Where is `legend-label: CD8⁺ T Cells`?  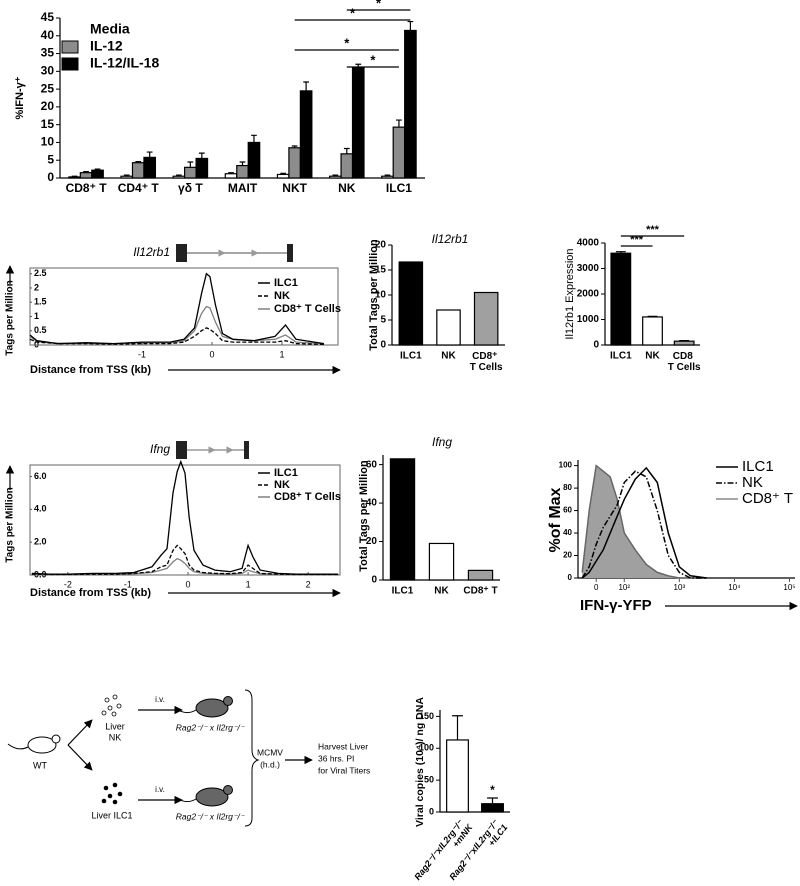
legend-label: CD8⁺ T Cells is located at coordinates (307, 309).